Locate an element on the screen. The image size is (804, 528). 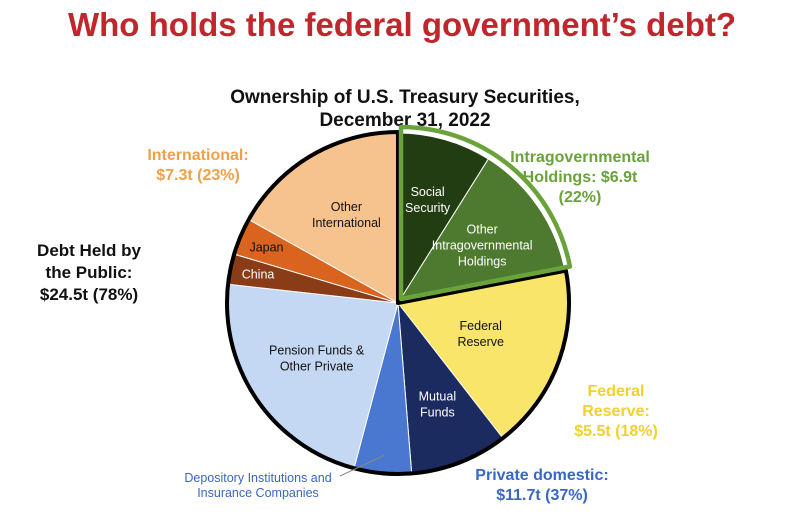
callout-intragov-line: Holdings: $6.9t is located at coordinates (580, 177).